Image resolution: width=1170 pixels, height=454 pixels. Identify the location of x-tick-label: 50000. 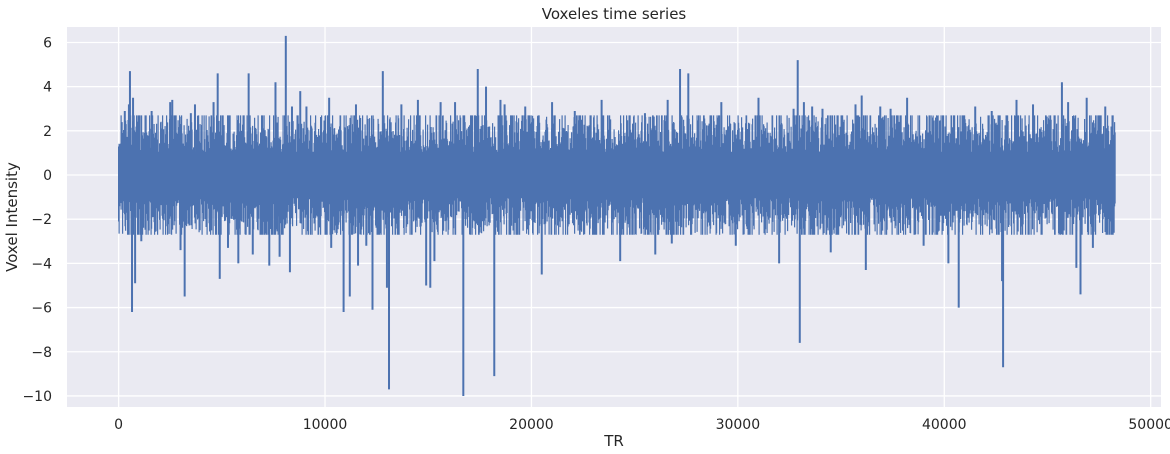
(1149, 425).